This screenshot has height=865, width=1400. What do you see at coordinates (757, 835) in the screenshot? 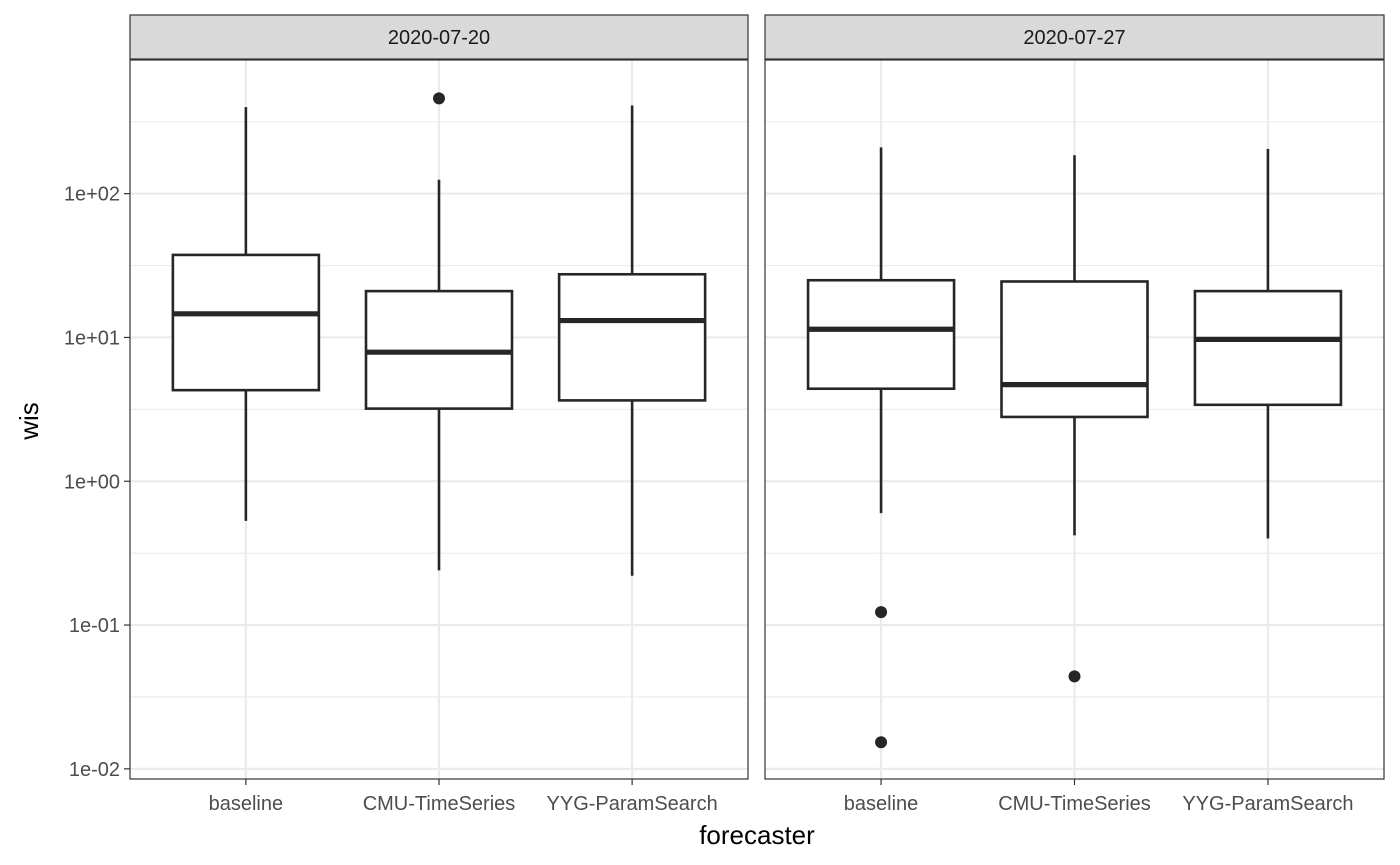
I see `x-axis-title: forecaster` at bounding box center [757, 835].